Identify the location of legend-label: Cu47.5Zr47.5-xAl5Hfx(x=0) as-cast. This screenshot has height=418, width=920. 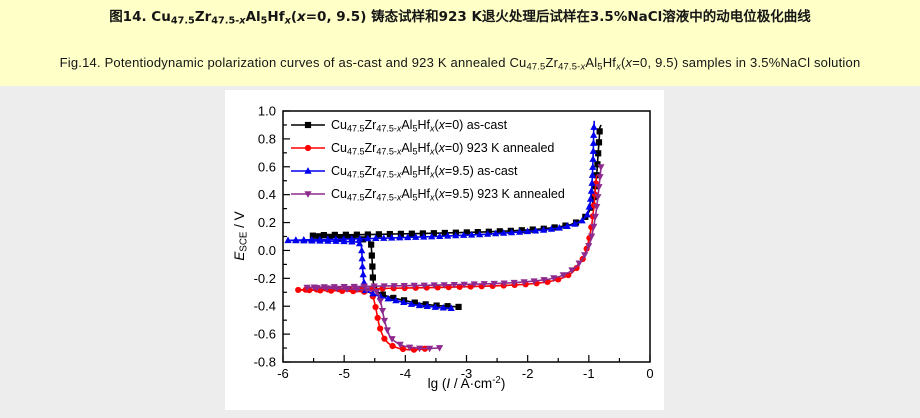
(419, 125).